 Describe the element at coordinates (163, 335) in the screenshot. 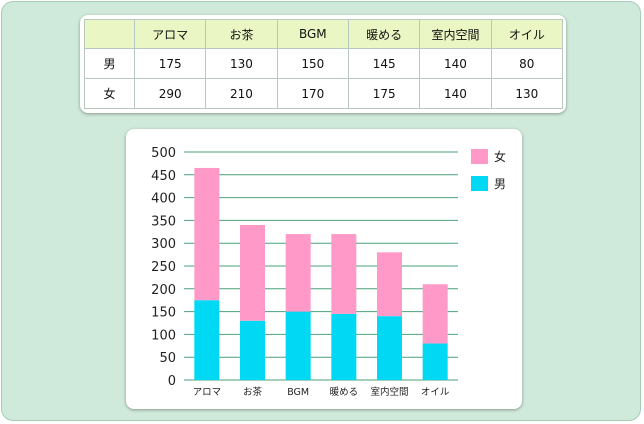

I see `y-tick-label: 100` at that location.